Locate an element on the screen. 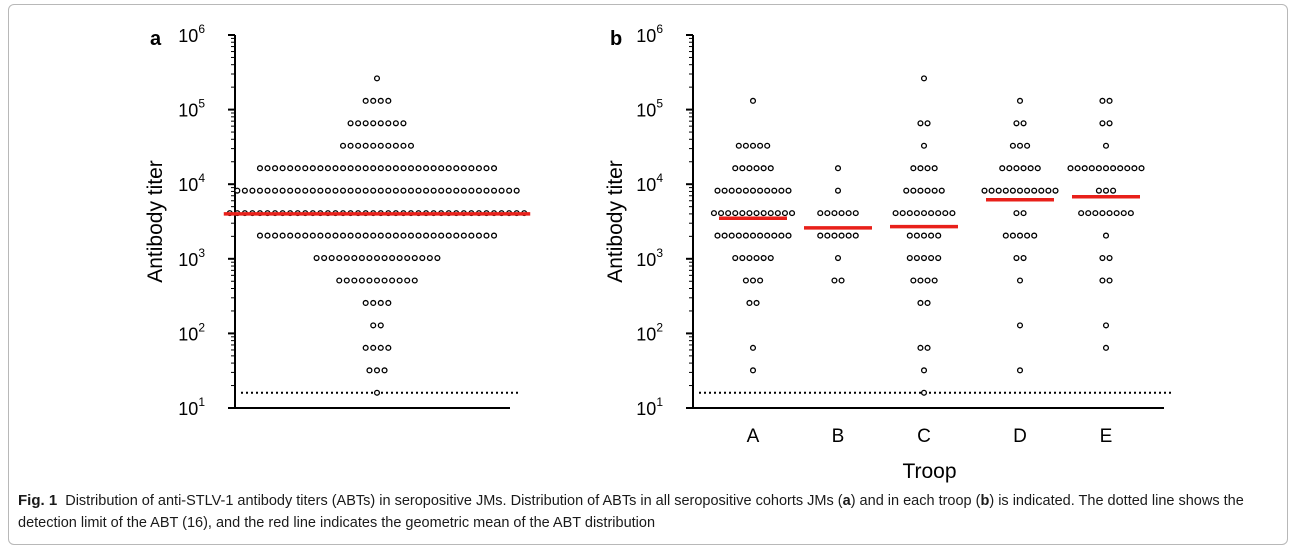 This screenshot has height=551, width=1295. group-E is located at coordinates (1106, 224).